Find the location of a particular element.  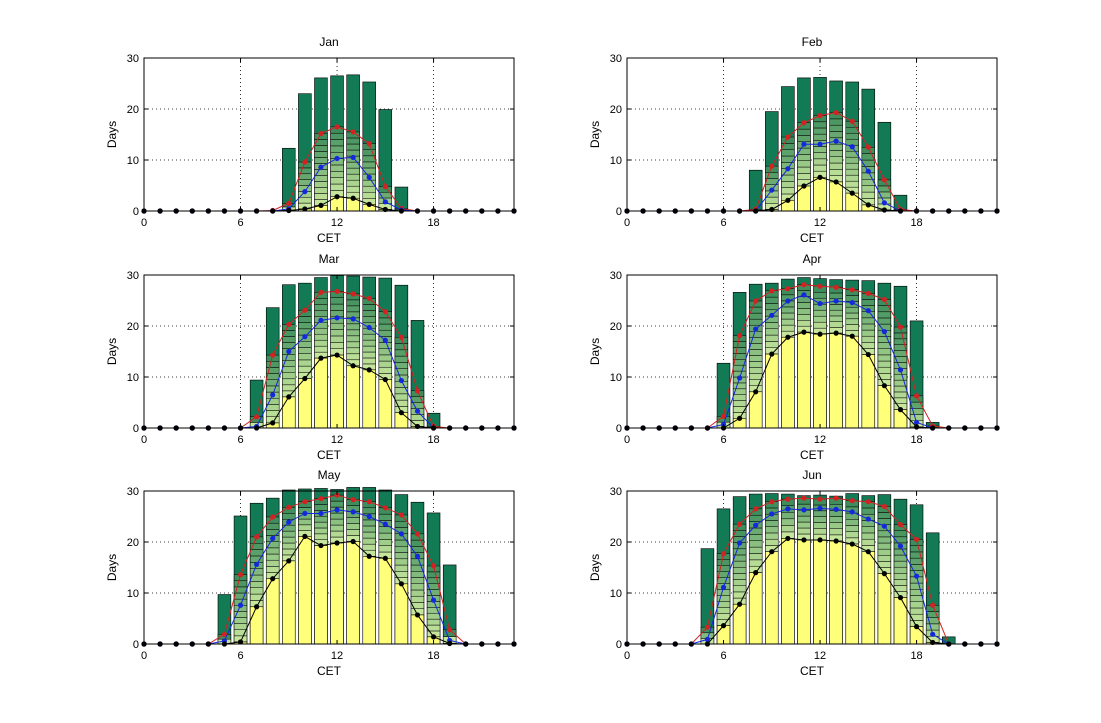

subplot-title: Jan is located at coordinates (328, 42).